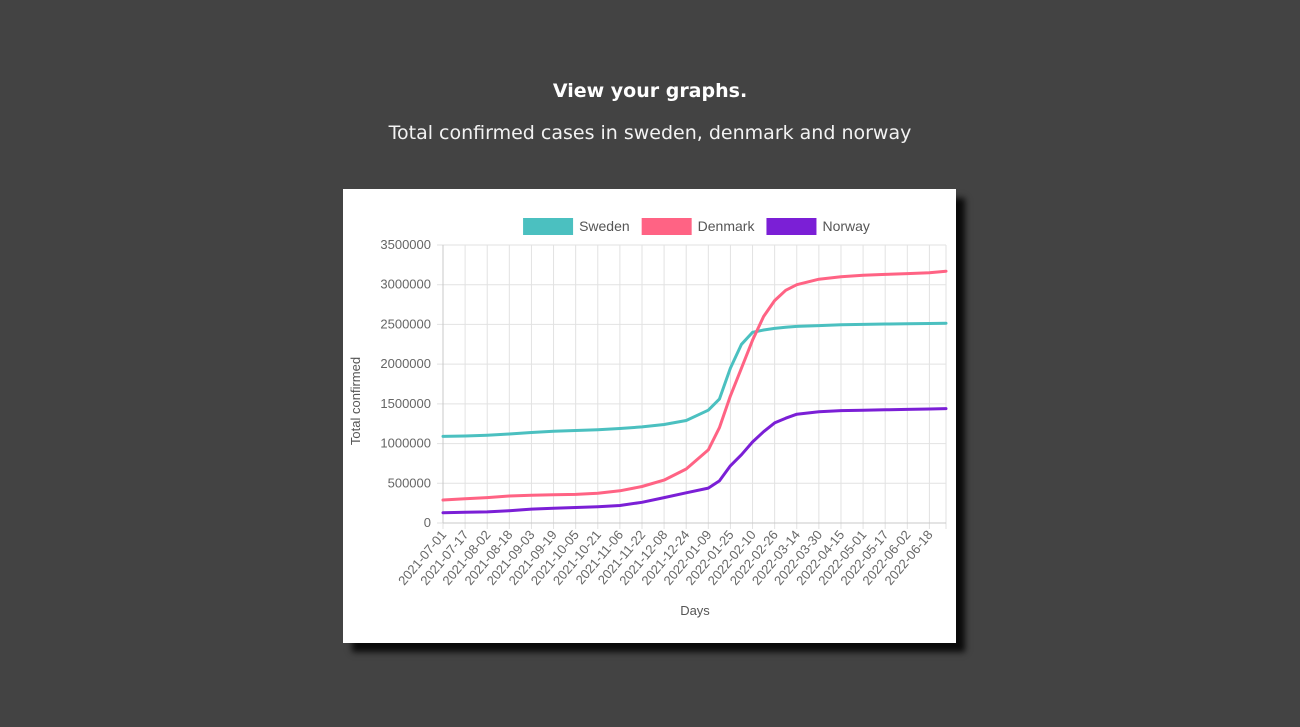 The height and width of the screenshot is (727, 1300). I want to click on y-tick-label: 0, so click(427, 522).